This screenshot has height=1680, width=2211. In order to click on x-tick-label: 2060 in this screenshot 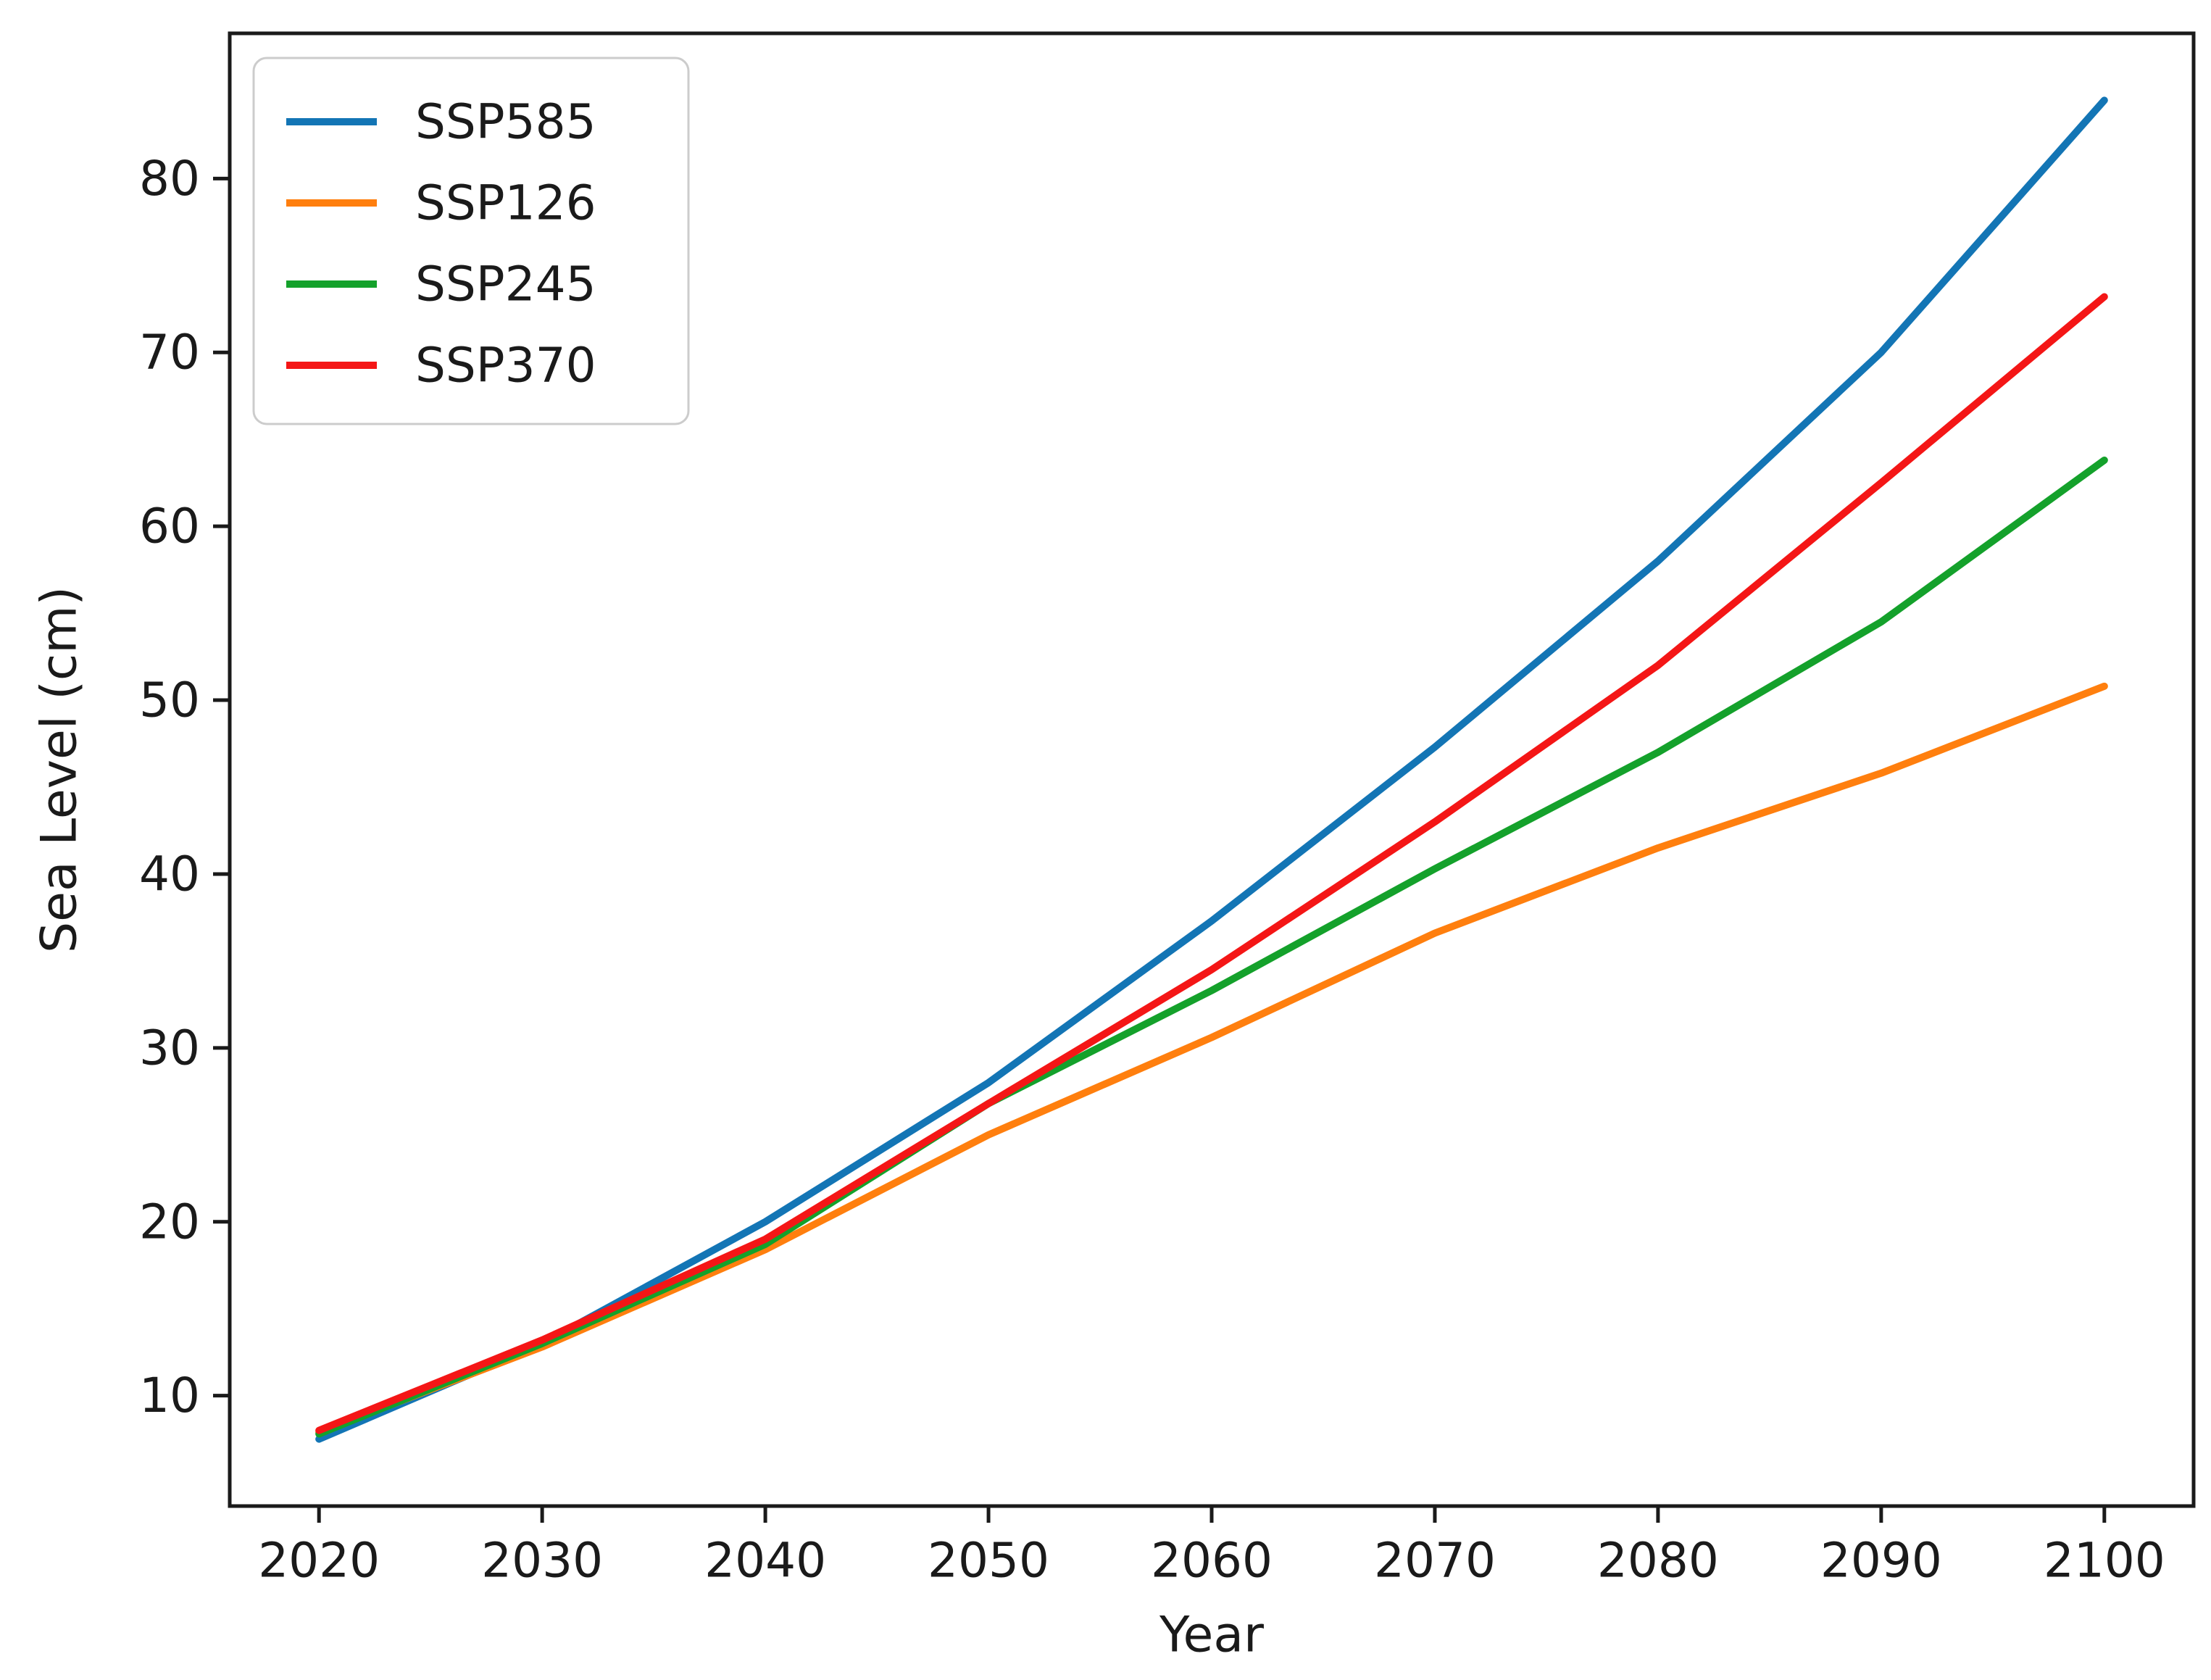, I will do `click(1212, 1561)`.